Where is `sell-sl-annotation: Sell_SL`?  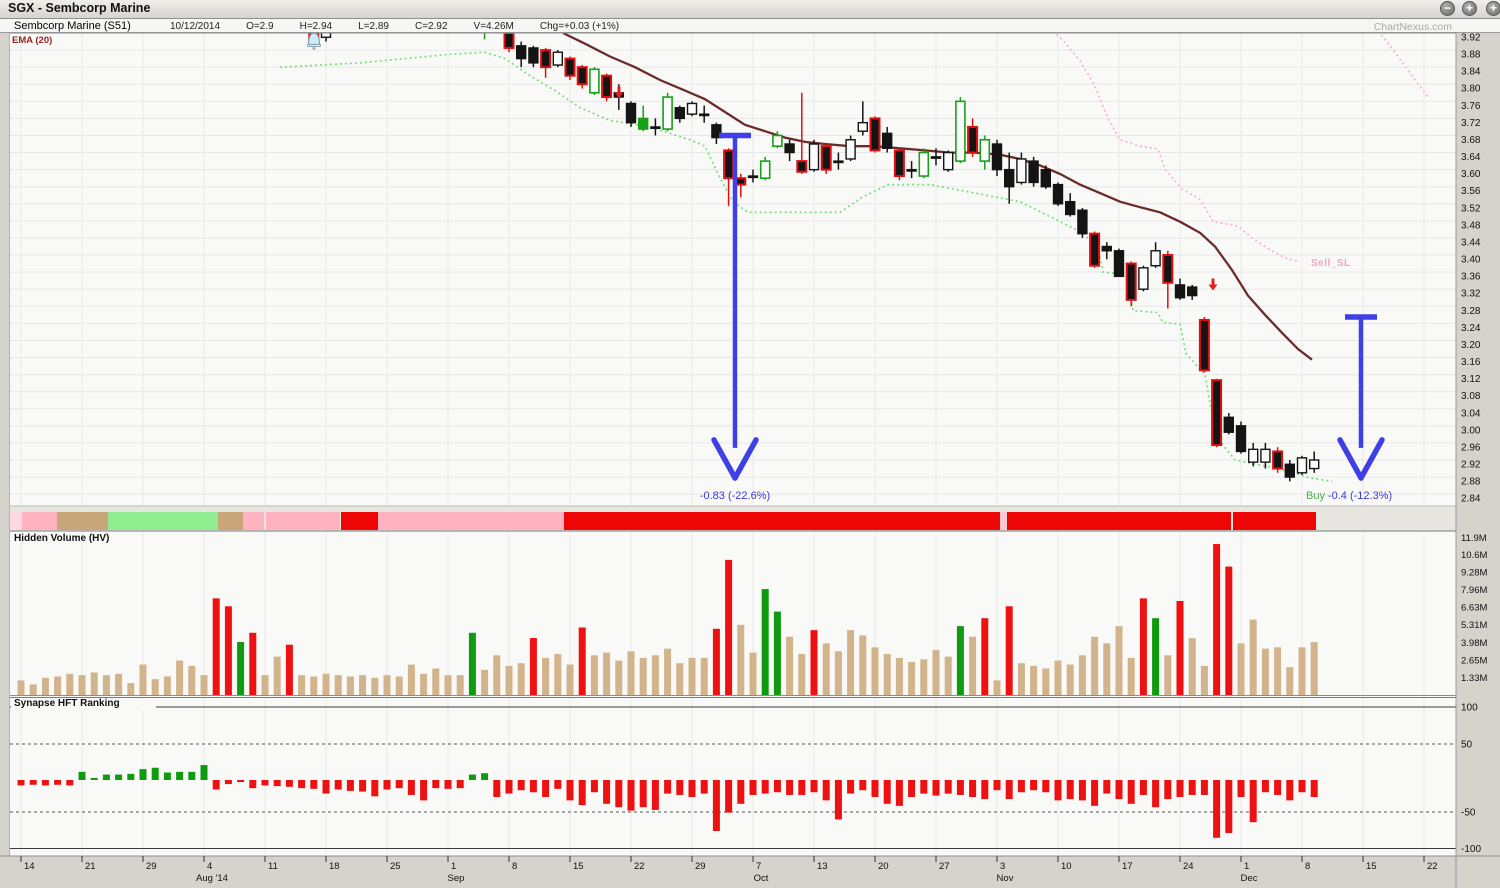 sell-sl-annotation: Sell_SL is located at coordinates (1331, 263).